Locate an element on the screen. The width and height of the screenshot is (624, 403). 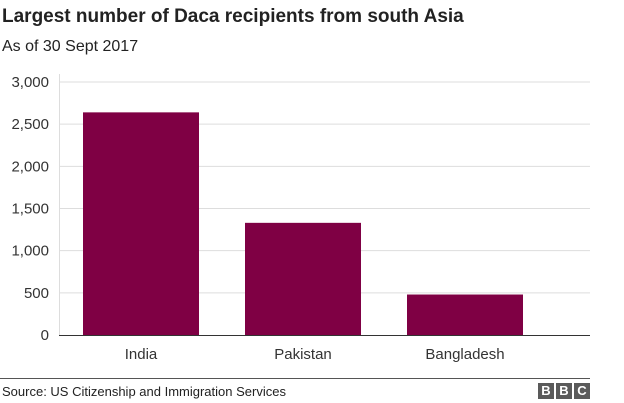
y-tick-label: 2,000 is located at coordinates (30, 166).